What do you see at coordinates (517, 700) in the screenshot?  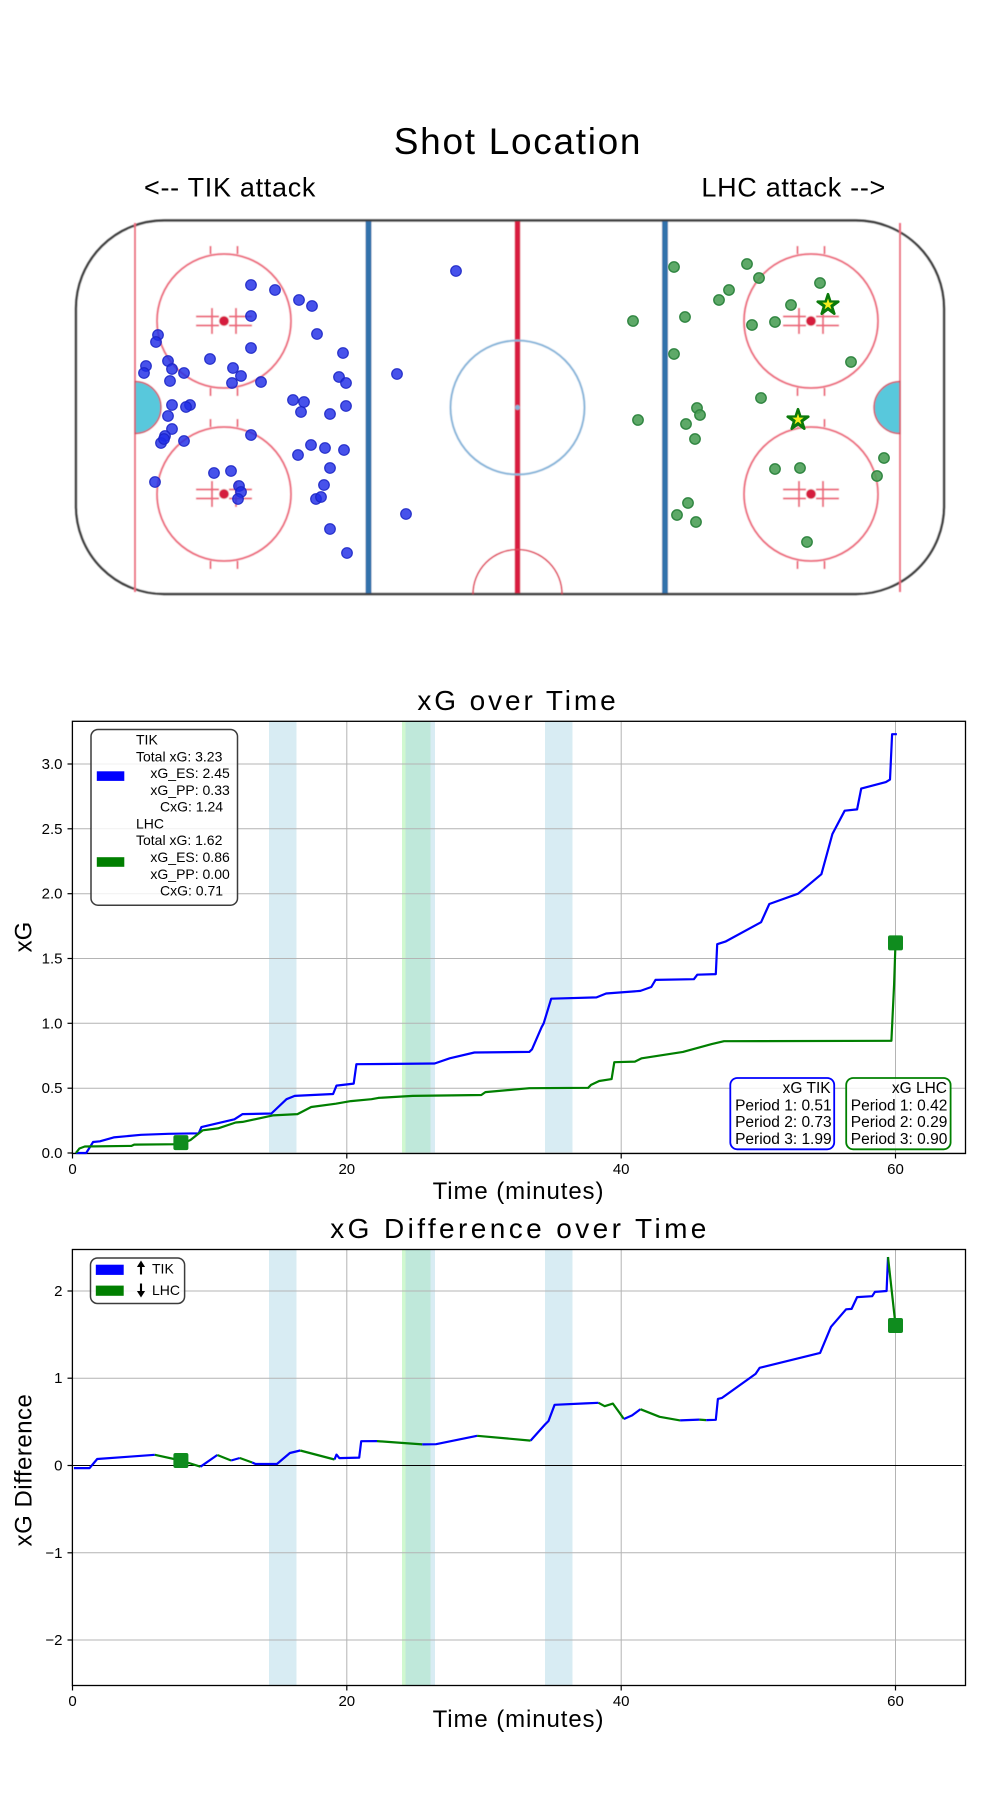 I see `svg-text: xG over Time` at bounding box center [517, 700].